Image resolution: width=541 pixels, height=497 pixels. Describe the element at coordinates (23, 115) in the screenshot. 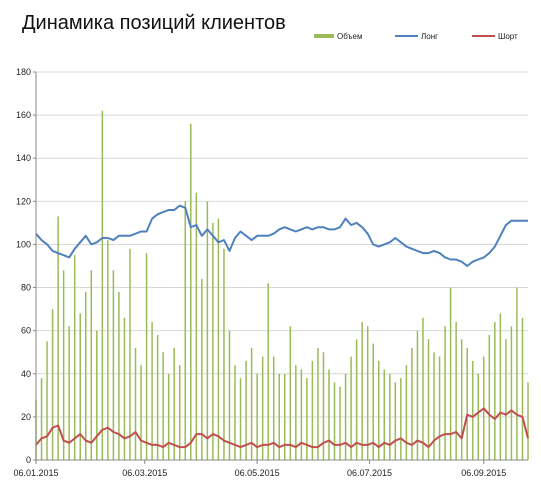

I see `y-tick-label: 160` at that location.